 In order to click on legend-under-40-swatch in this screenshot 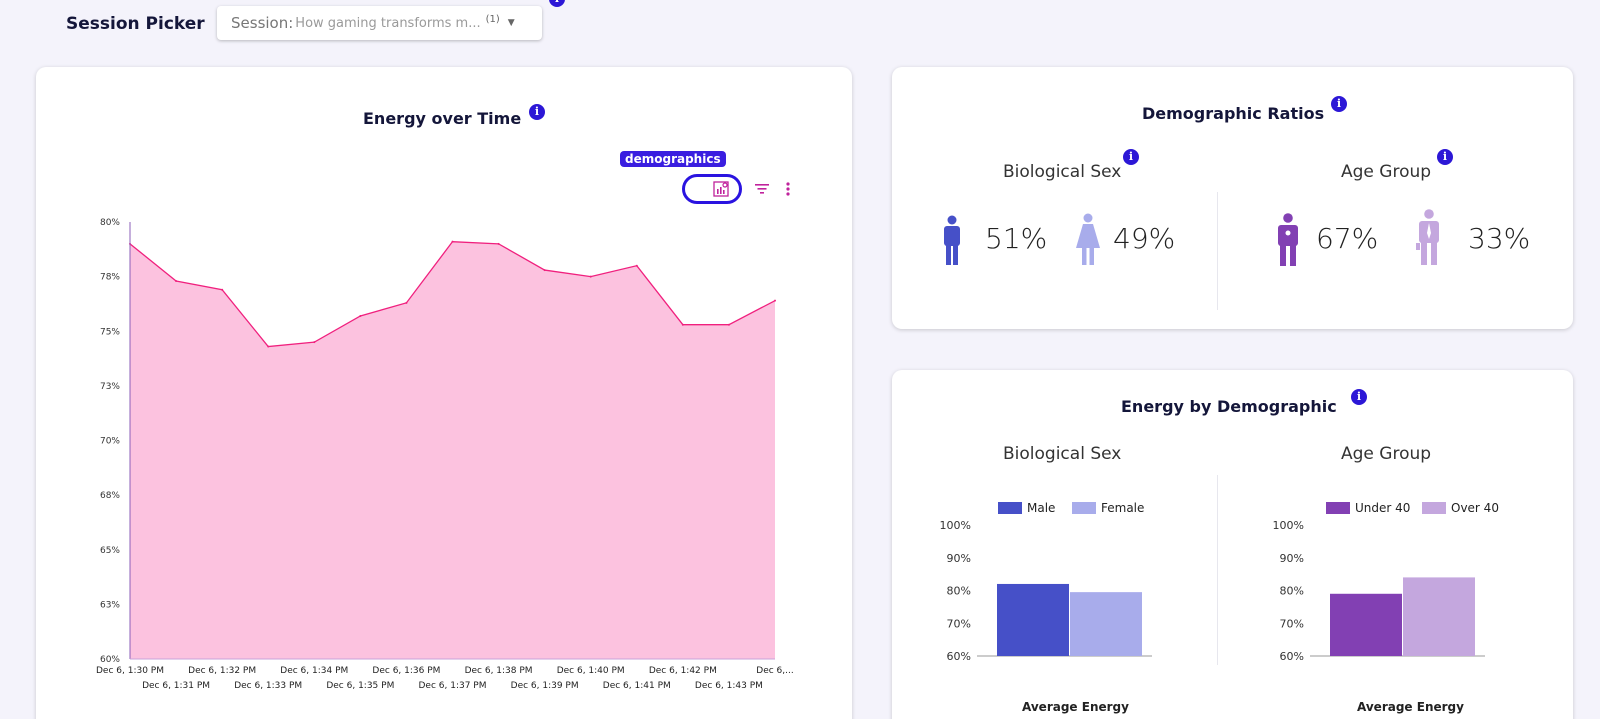, I will do `click(1338, 508)`.